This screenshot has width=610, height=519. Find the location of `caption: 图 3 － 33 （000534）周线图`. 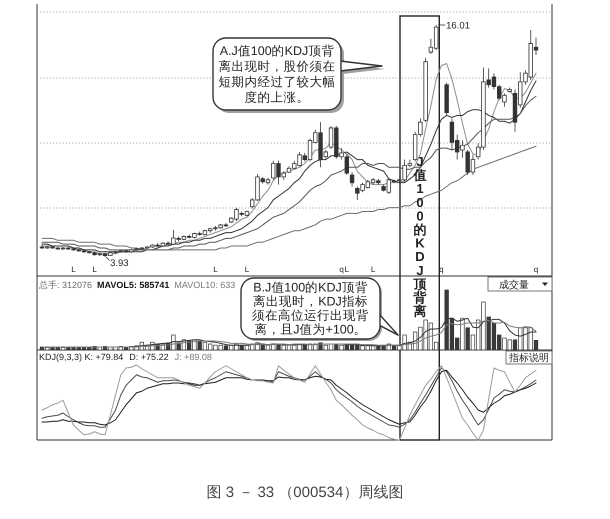

caption: 图 3 － 33 （000534）周线图 is located at coordinates (305, 492).